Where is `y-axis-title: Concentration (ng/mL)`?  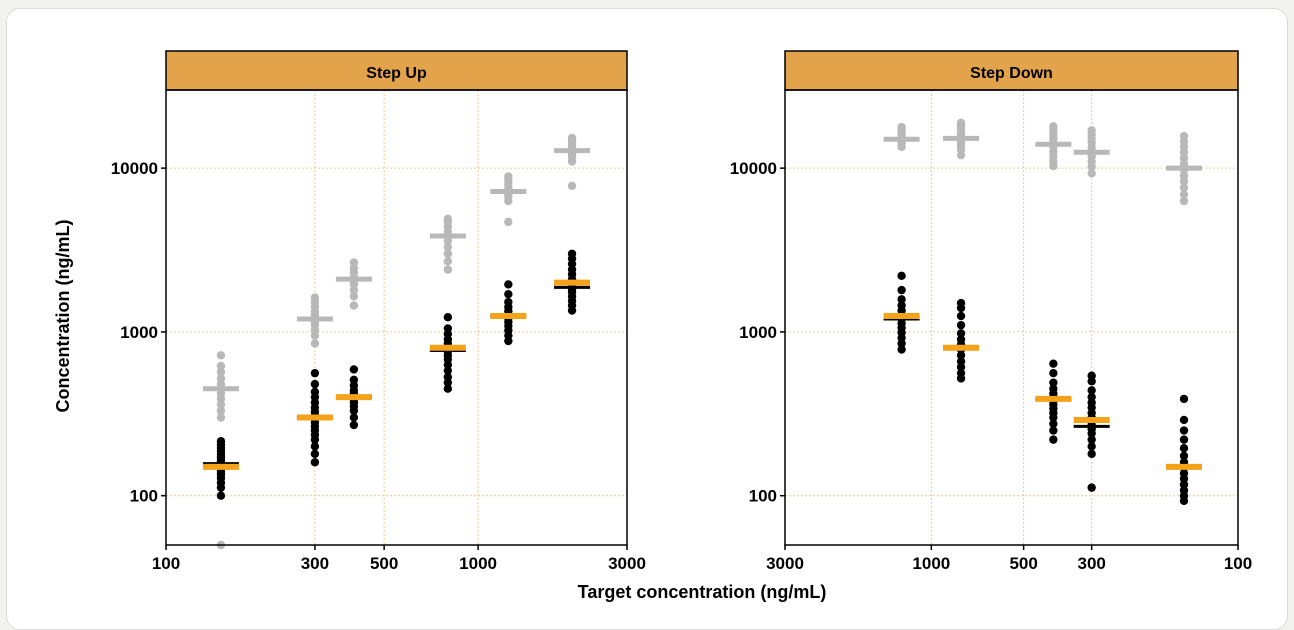
y-axis-title: Concentration (ng/mL) is located at coordinates (63, 316).